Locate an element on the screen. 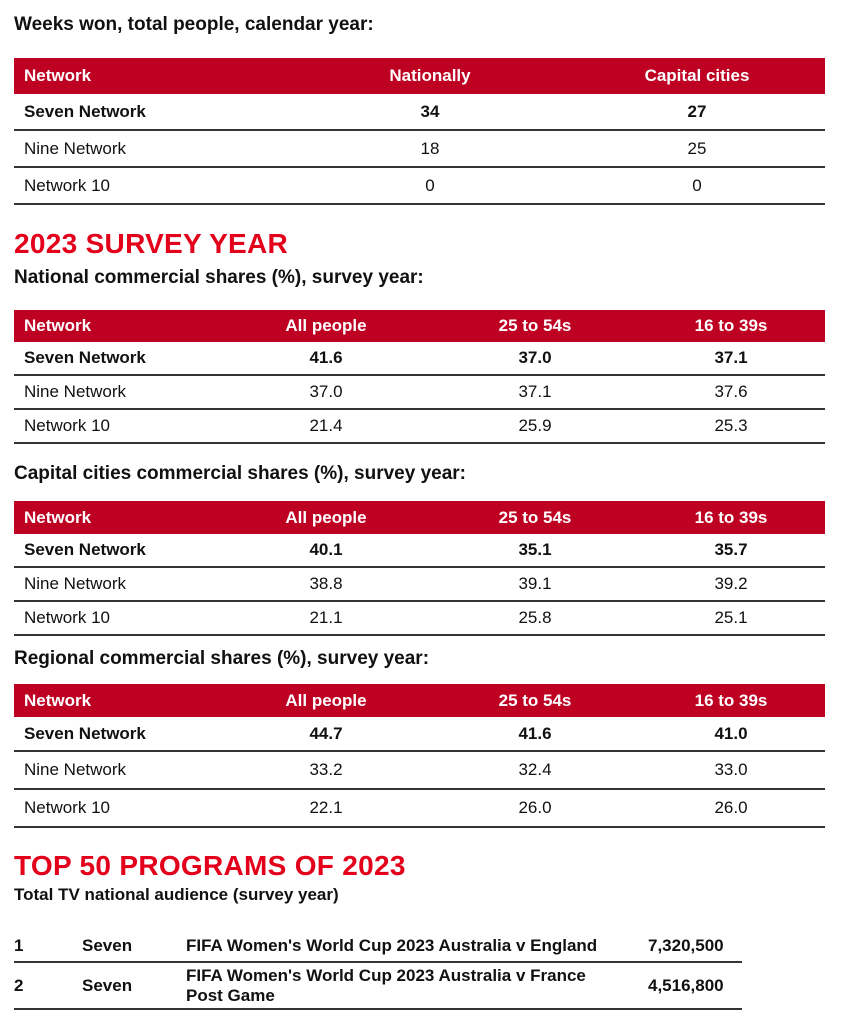 The height and width of the screenshot is (1024, 842). table-cell: 21.4 is located at coordinates (326, 425).